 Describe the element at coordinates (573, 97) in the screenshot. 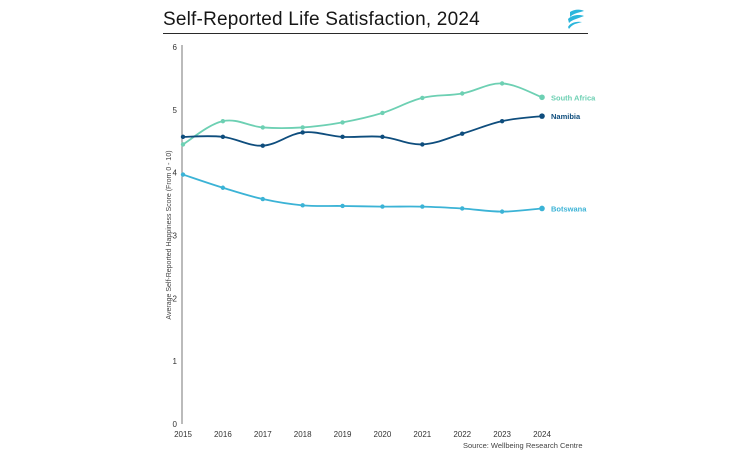

I see `series-label-south-africa: South Africa` at that location.